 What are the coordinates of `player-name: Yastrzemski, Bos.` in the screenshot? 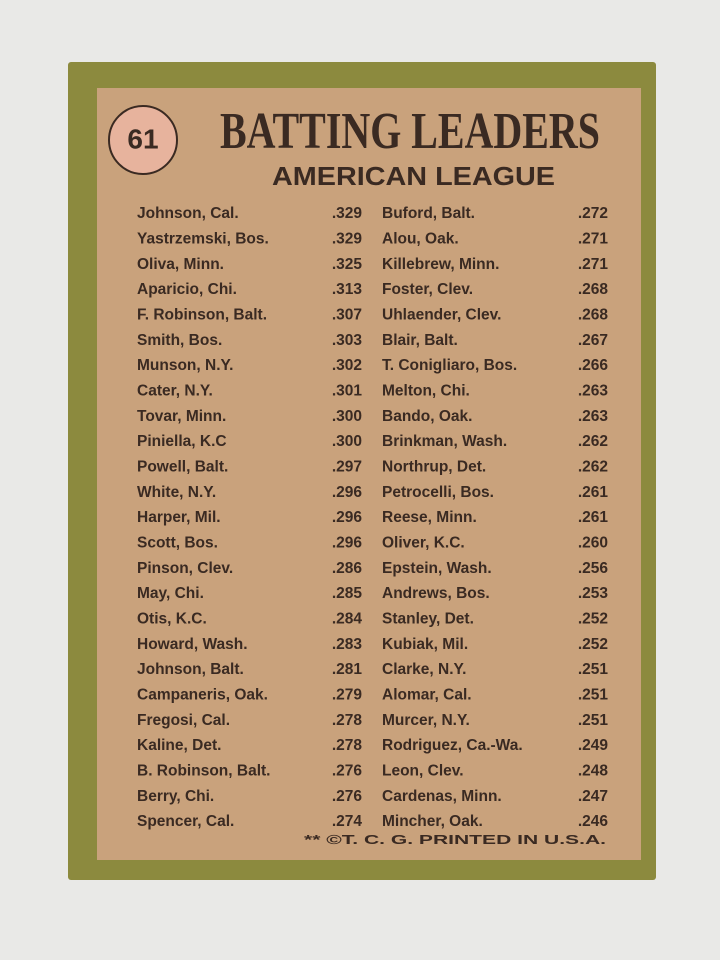 It's located at (203, 238).